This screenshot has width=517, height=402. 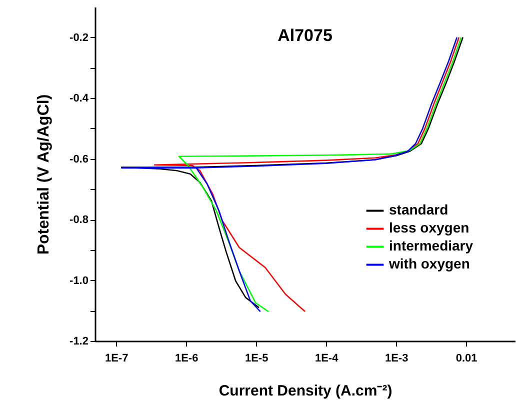 What do you see at coordinates (305, 391) in the screenshot?
I see `x-axis-title: Current Density (A.cm⁻²)` at bounding box center [305, 391].